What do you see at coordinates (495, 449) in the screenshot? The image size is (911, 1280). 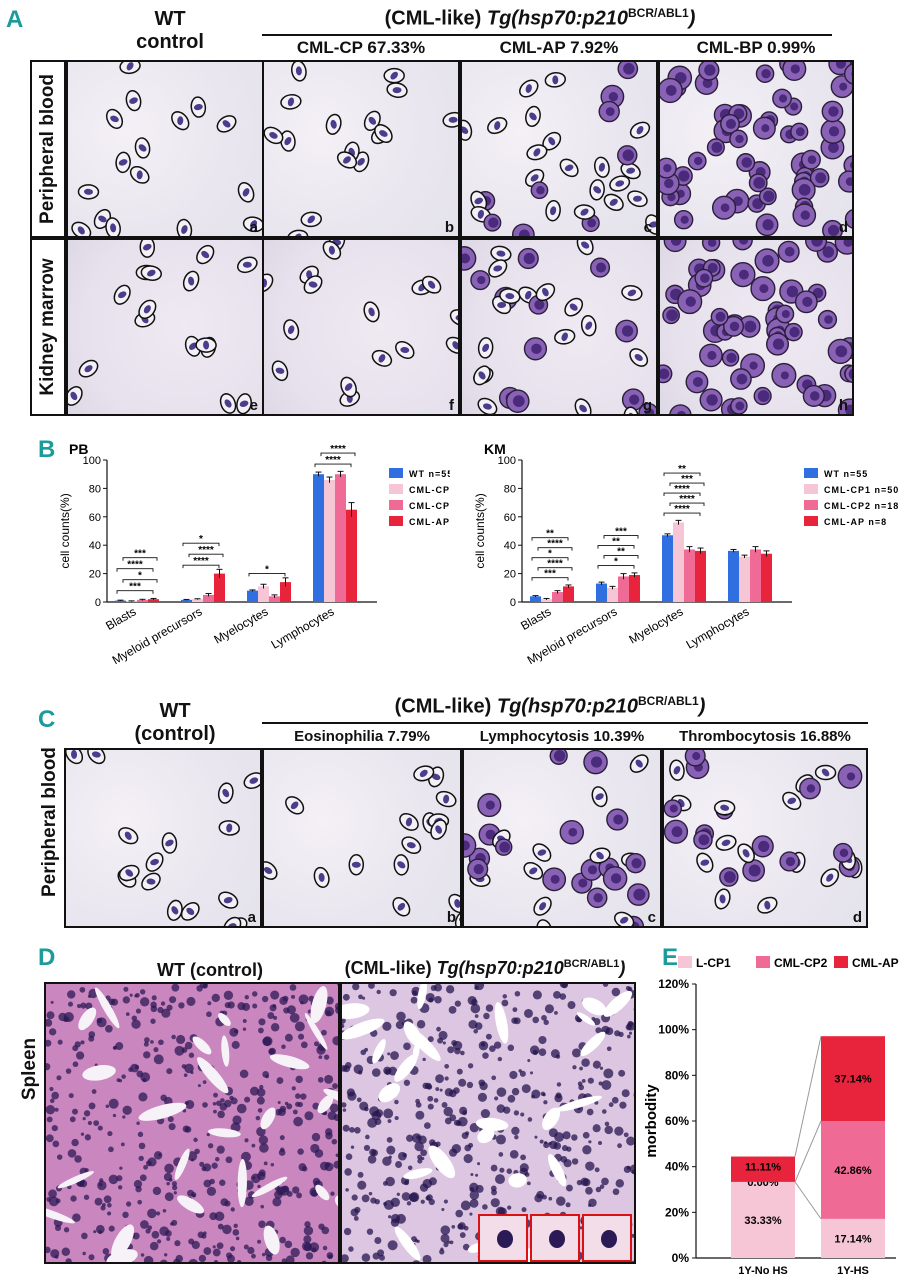 I see `chart-title: KM` at bounding box center [495, 449].